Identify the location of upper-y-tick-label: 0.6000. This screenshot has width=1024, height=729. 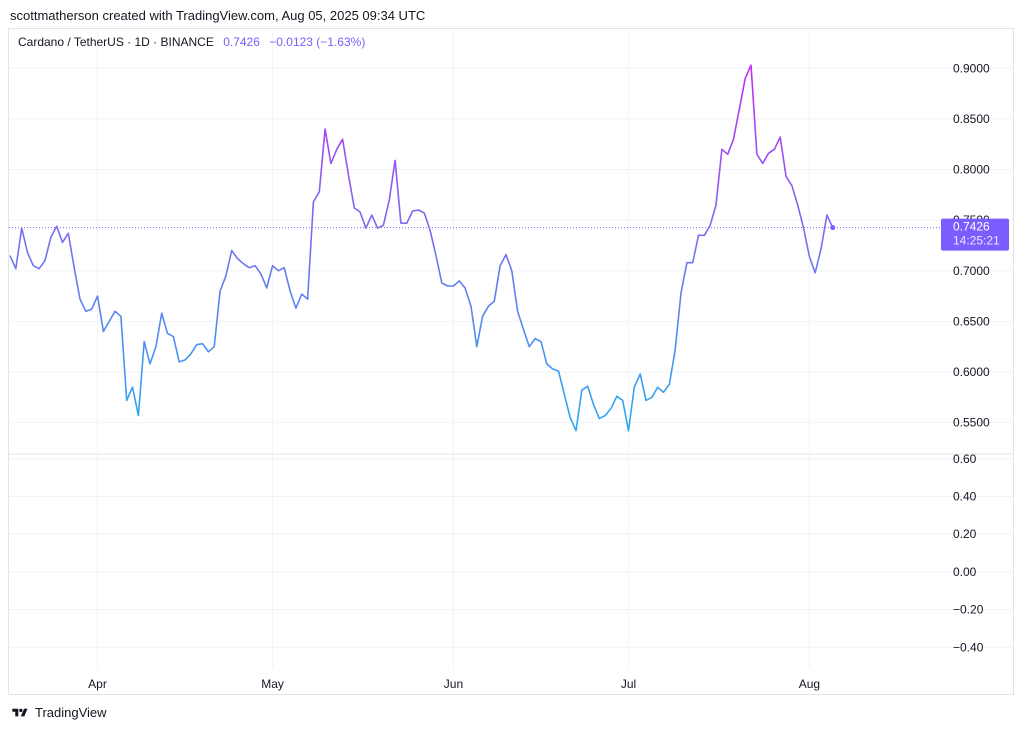
(971, 372).